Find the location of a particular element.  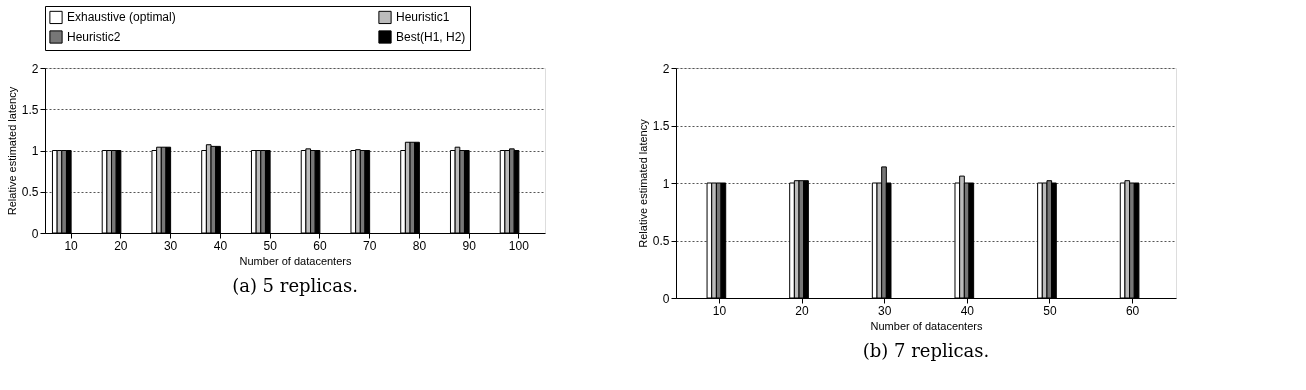

x-tick-label: 80 is located at coordinates (419, 245).